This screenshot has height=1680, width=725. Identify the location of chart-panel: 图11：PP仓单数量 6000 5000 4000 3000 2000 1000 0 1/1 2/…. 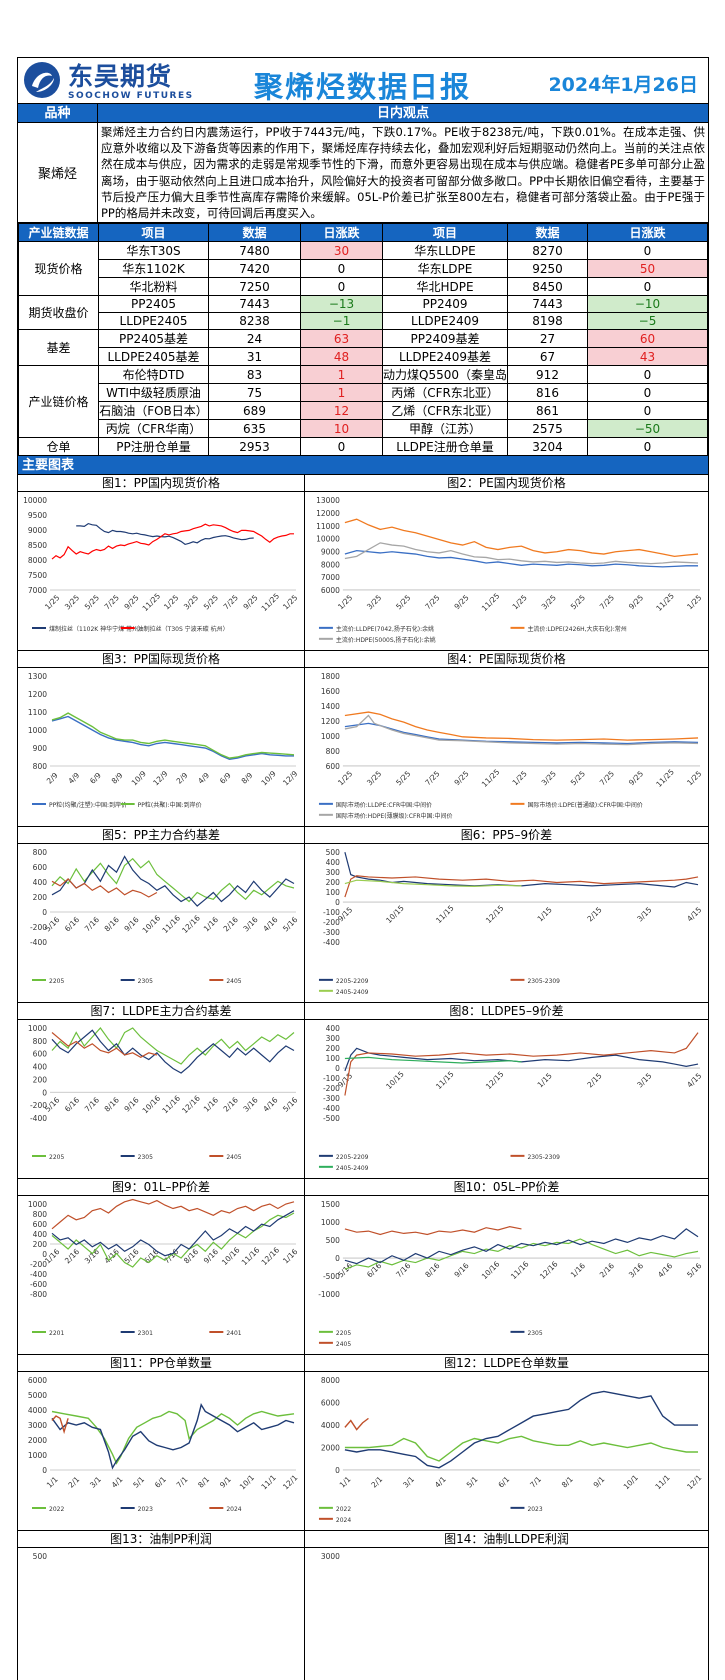
(161, 1443).